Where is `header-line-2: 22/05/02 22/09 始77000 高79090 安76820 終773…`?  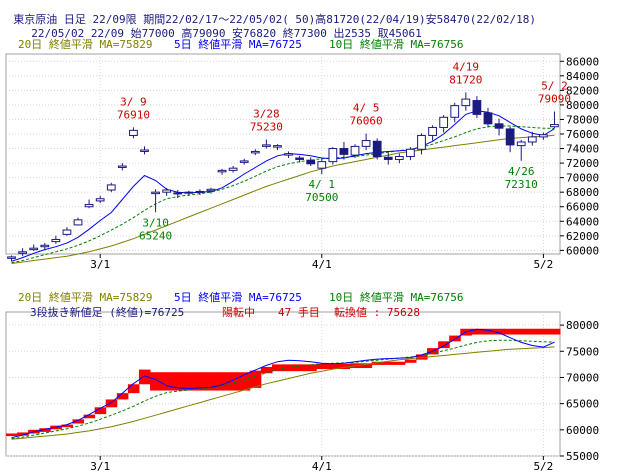 header-line-2: 22/05/02 22/09 始77000 高79090 安76820 終773… is located at coordinates (298, 27).